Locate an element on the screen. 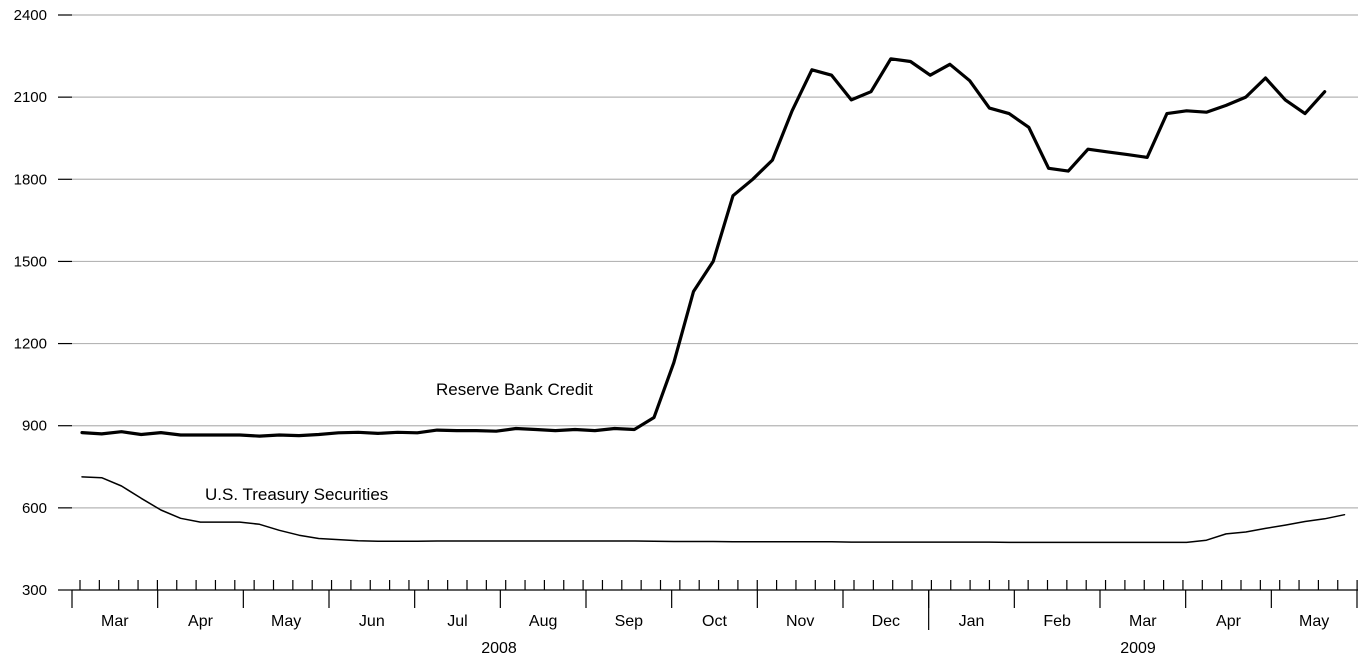  month-label: Oct is located at coordinates (714, 621).